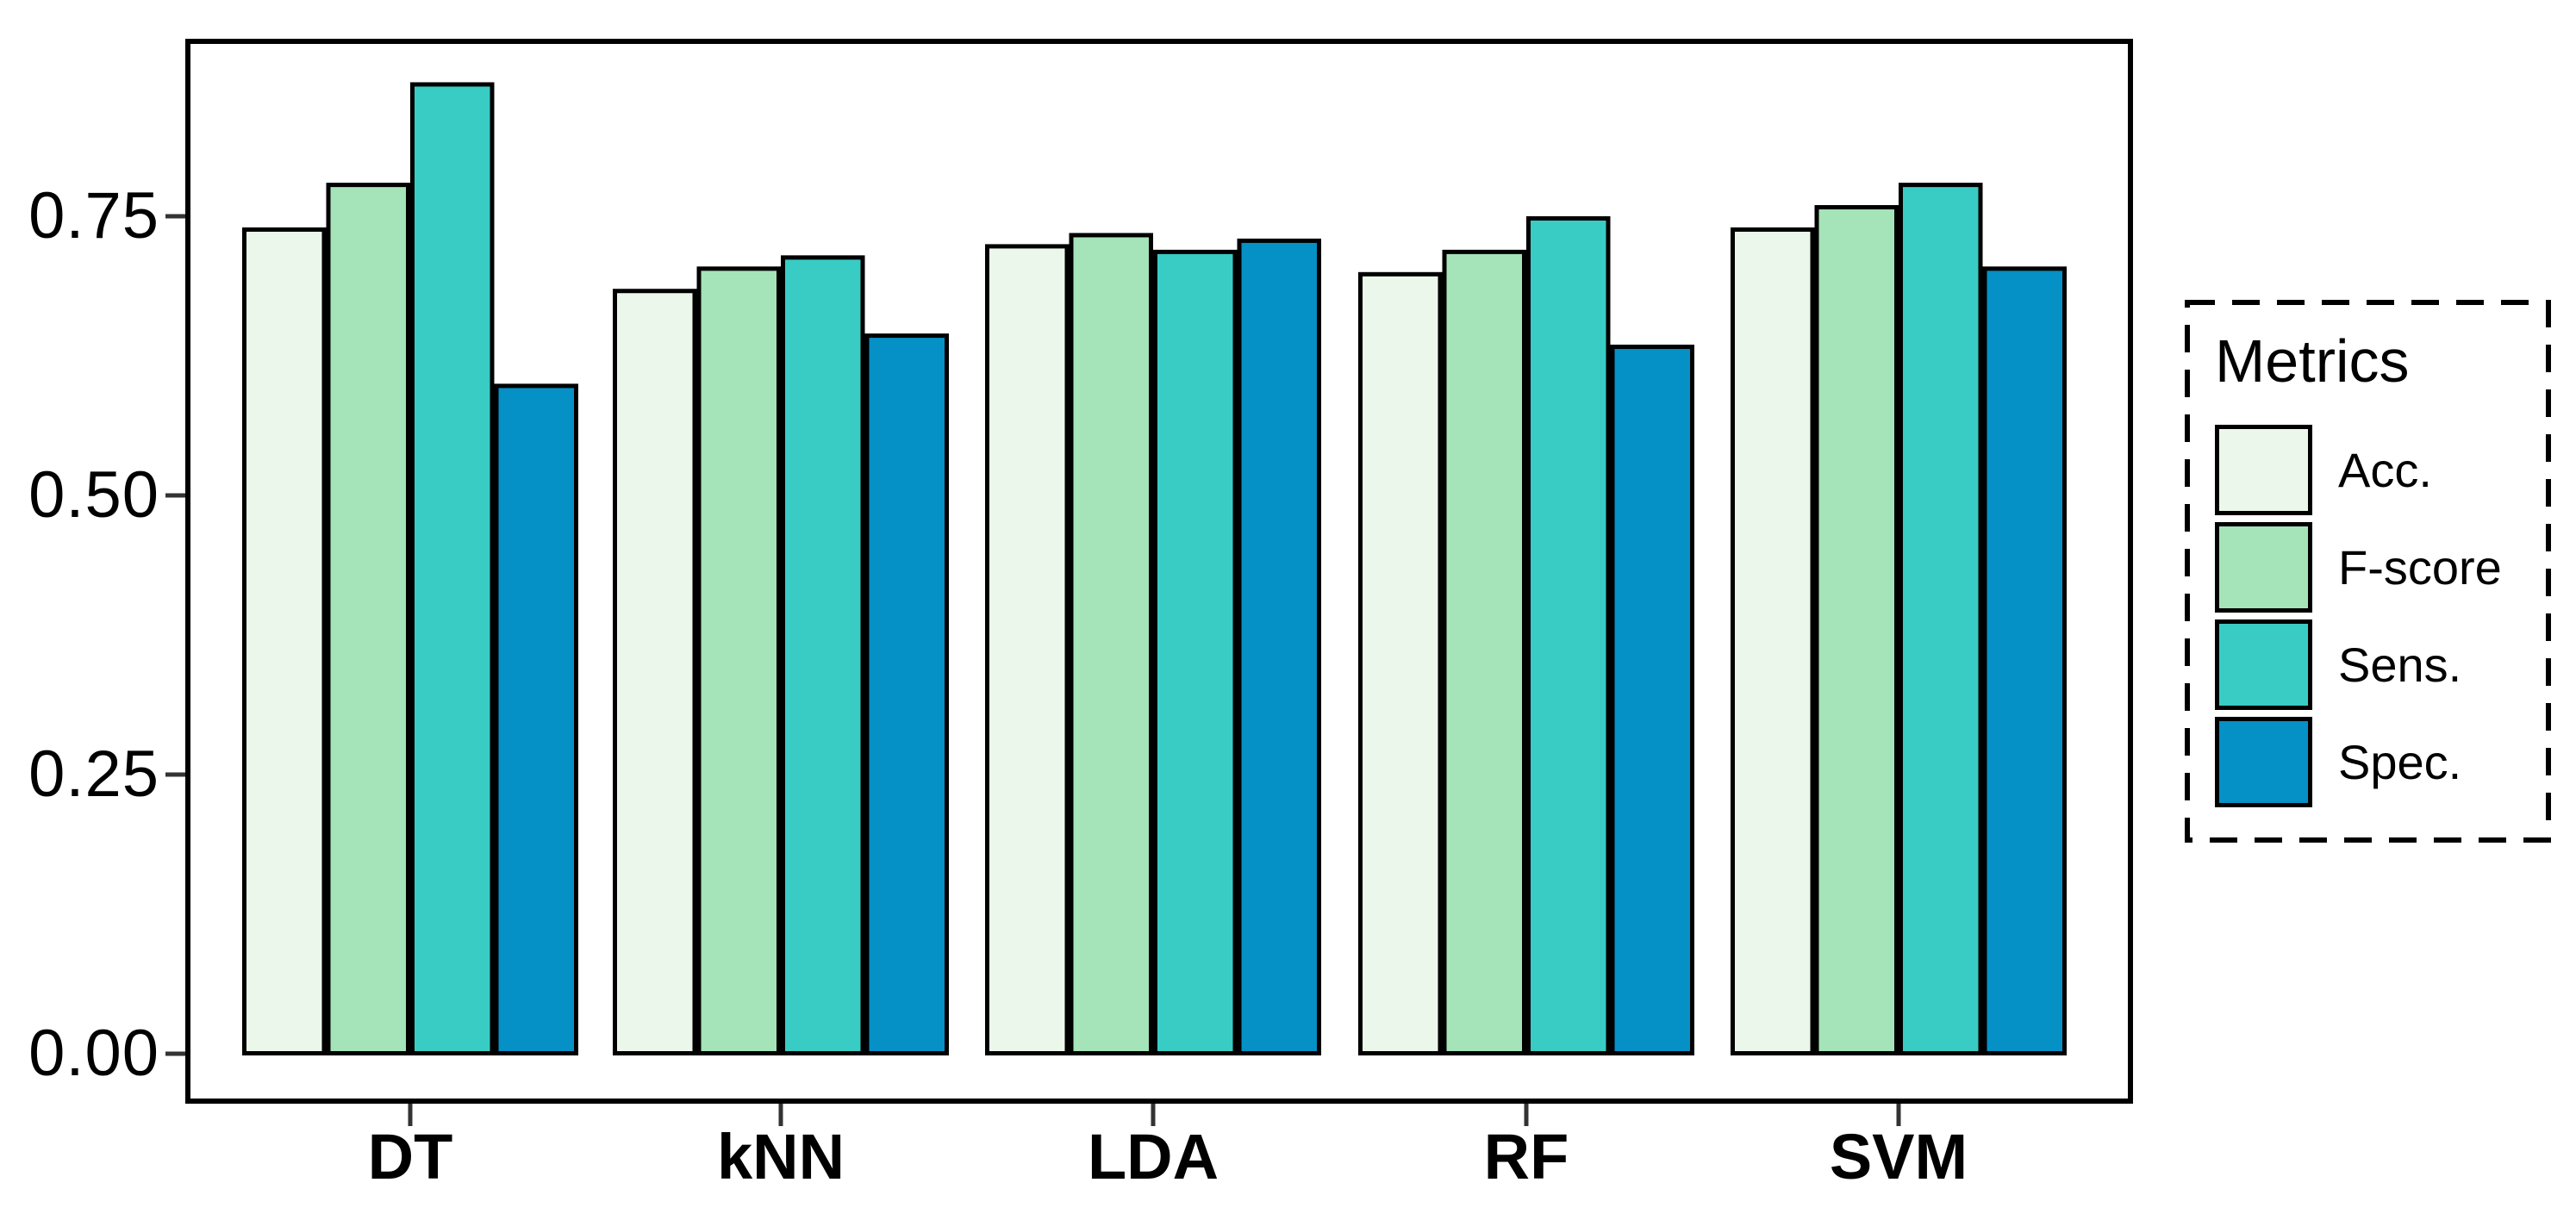  What do you see at coordinates (1941, 619) in the screenshot?
I see `bar-svm-sens` at bounding box center [1941, 619].